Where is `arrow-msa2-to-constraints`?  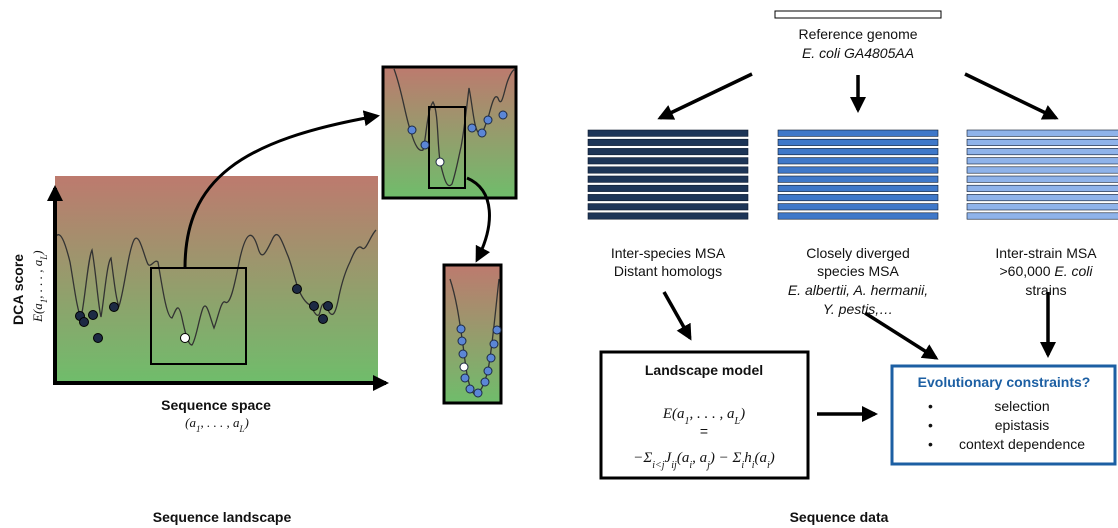 arrow-msa2-to-constraints is located at coordinates (901, 335).